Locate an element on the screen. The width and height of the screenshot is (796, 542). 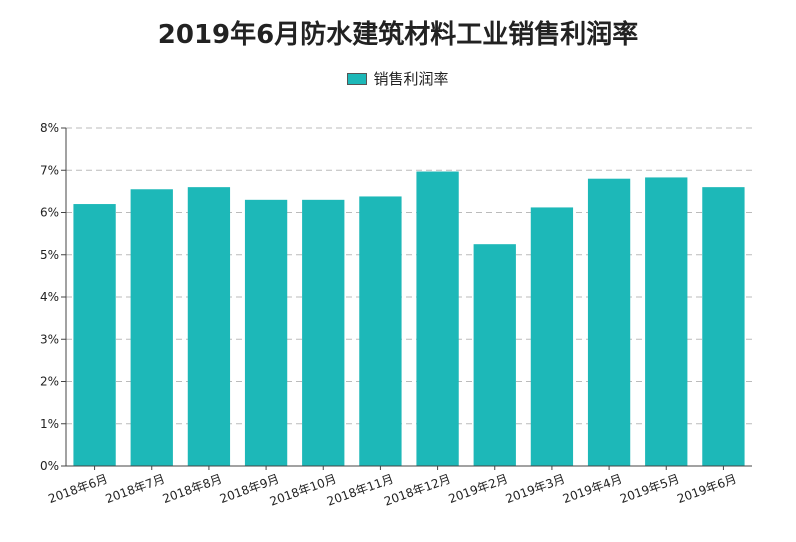
y-tick-label: 1% is located at coordinates (49, 424).